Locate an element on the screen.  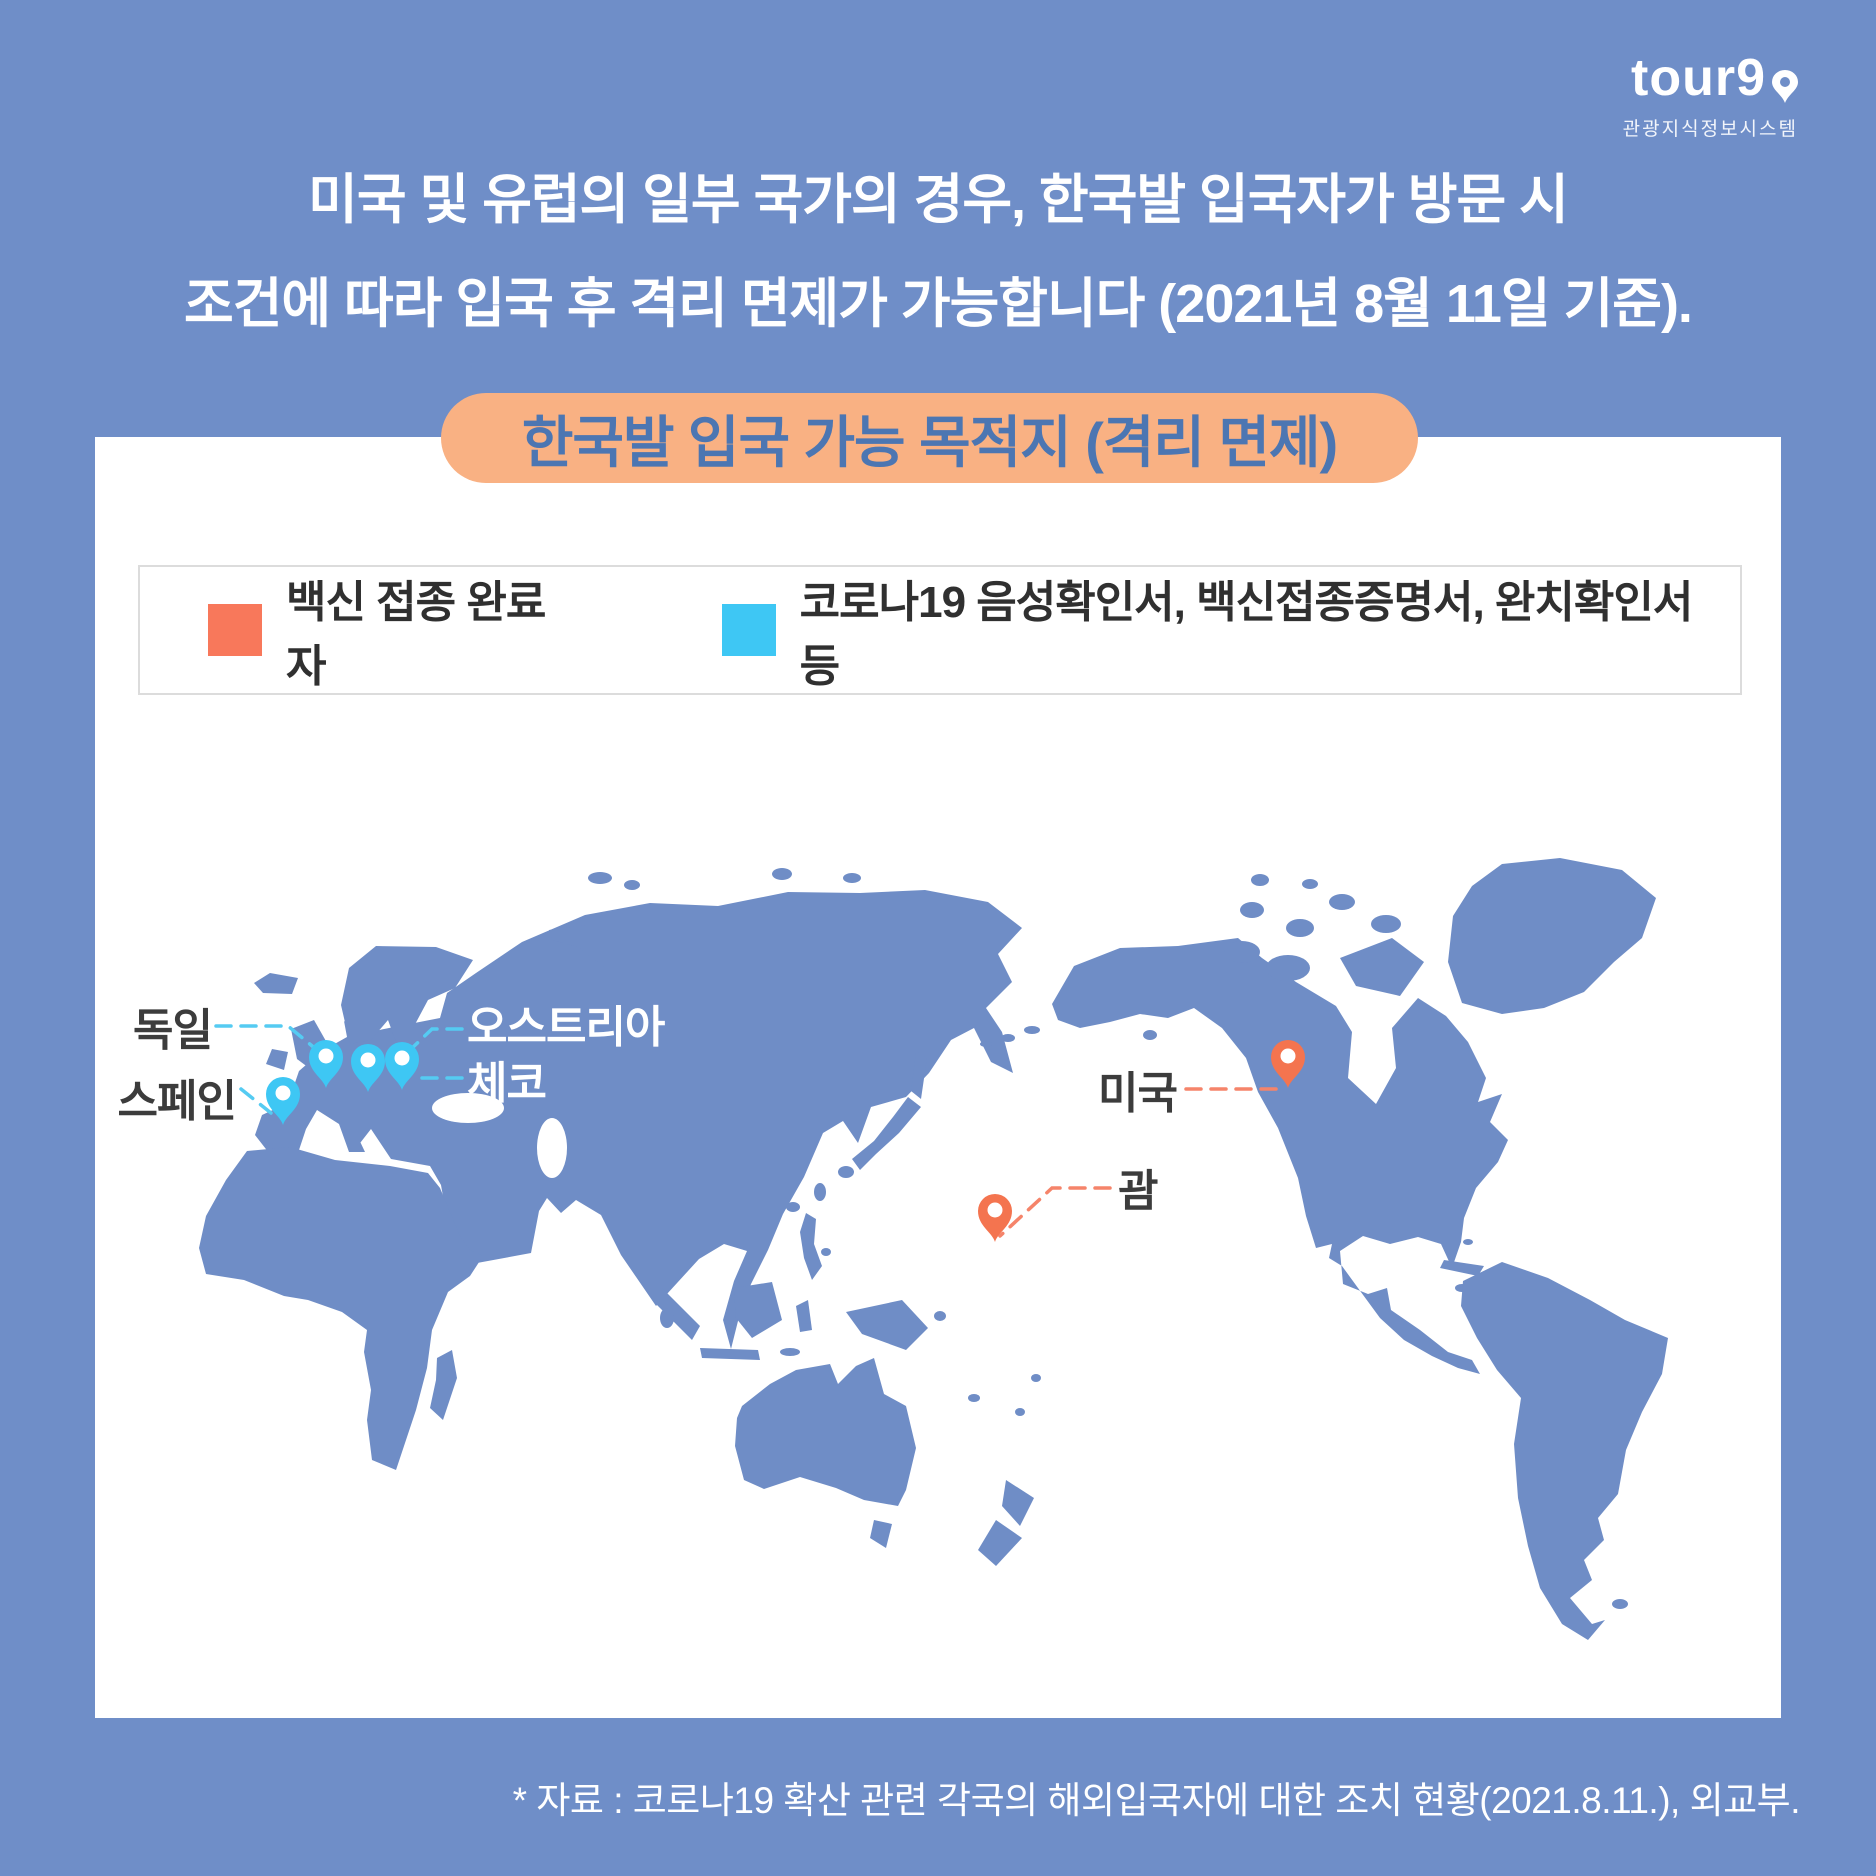
legend-item-documents: 코로나19 음성확인서, 백신접종증명서, 완치확인서 등 is located at coordinates (1162, 630).